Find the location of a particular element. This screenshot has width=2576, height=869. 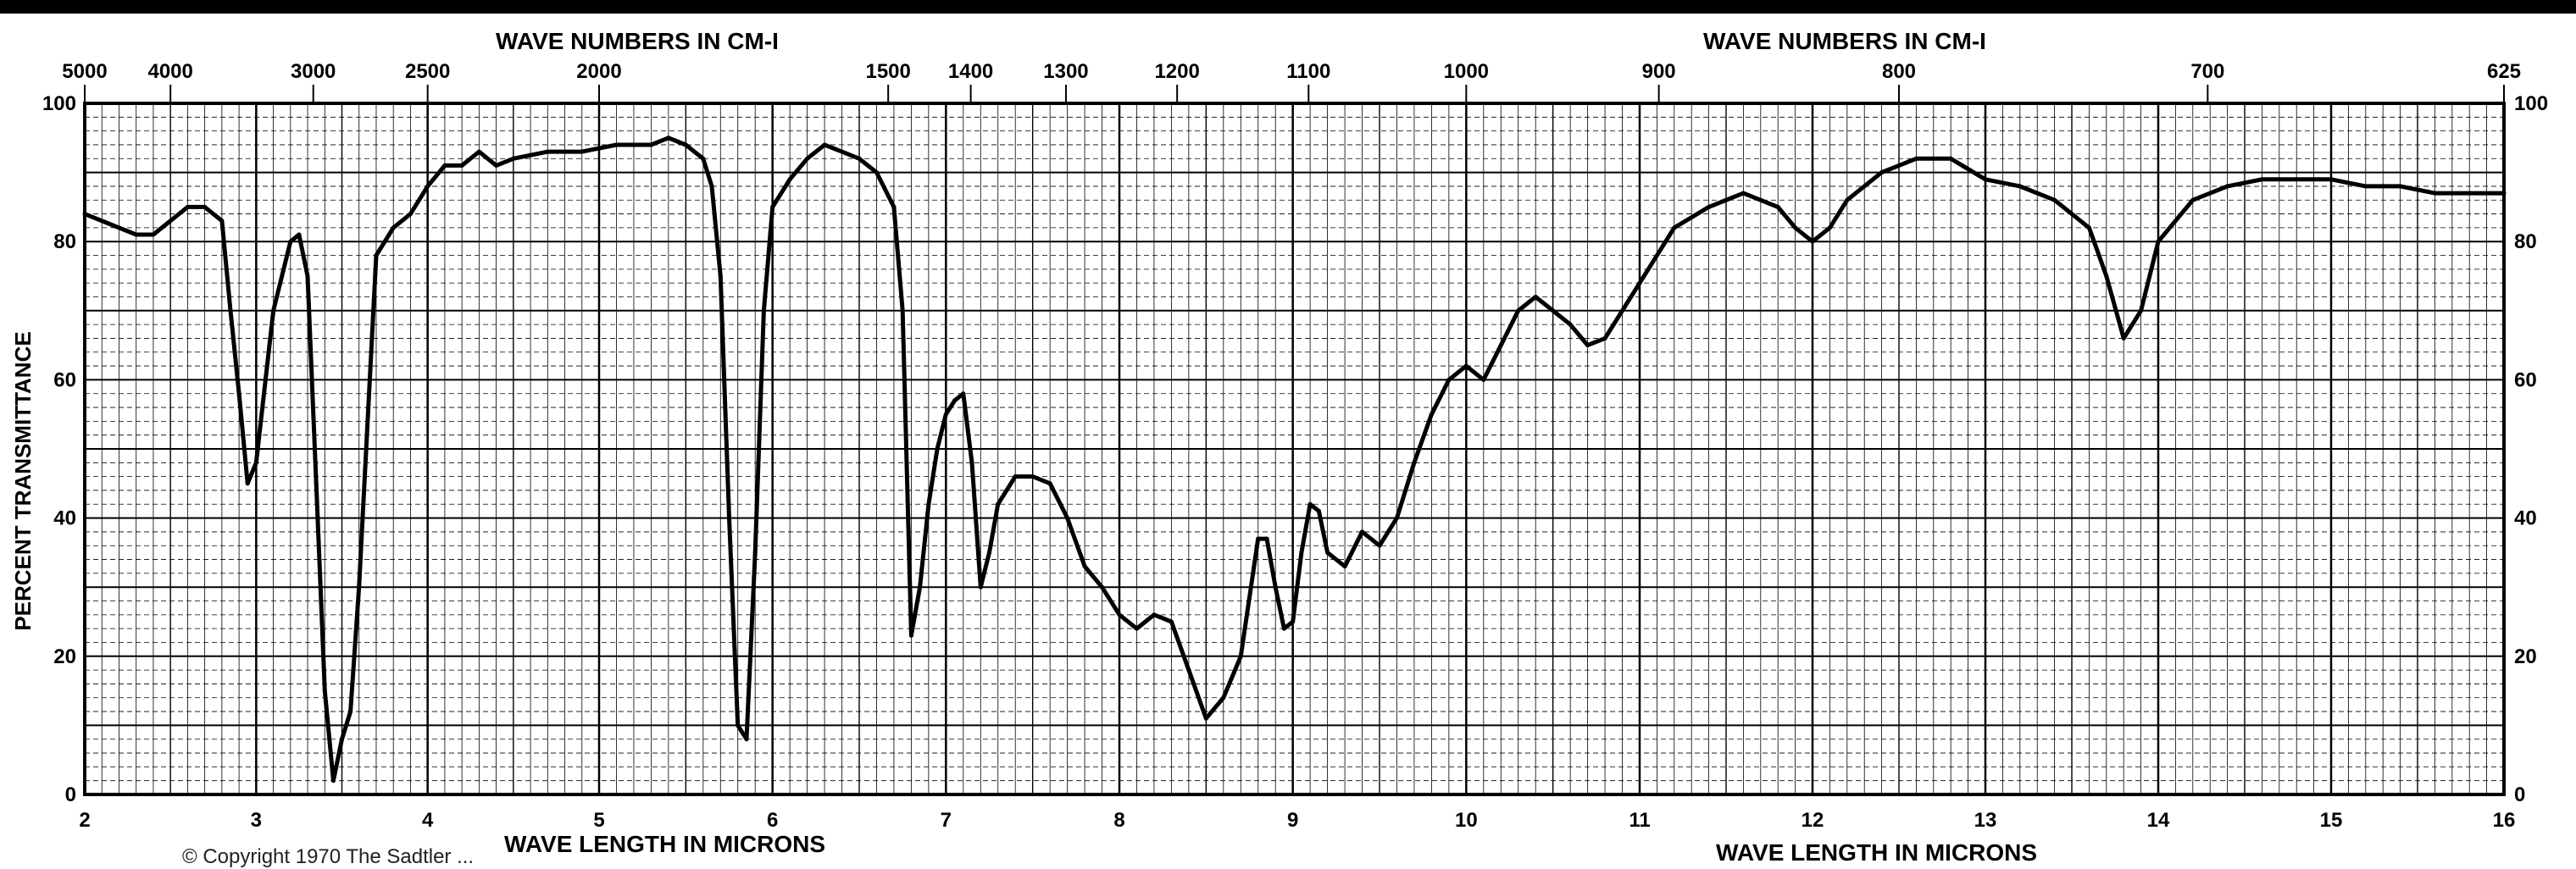

x-tick-label: 2 is located at coordinates (84, 820).